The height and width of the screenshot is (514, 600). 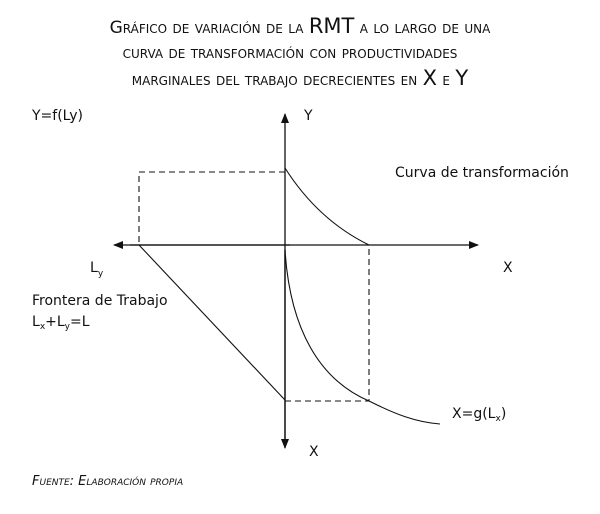 I want to click on x-production-curve, so click(x=362, y=337).